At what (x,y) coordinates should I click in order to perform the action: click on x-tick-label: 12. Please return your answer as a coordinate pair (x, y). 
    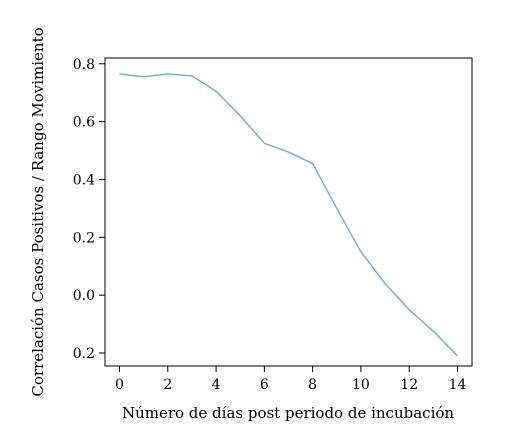
    Looking at the image, I should click on (409, 385).